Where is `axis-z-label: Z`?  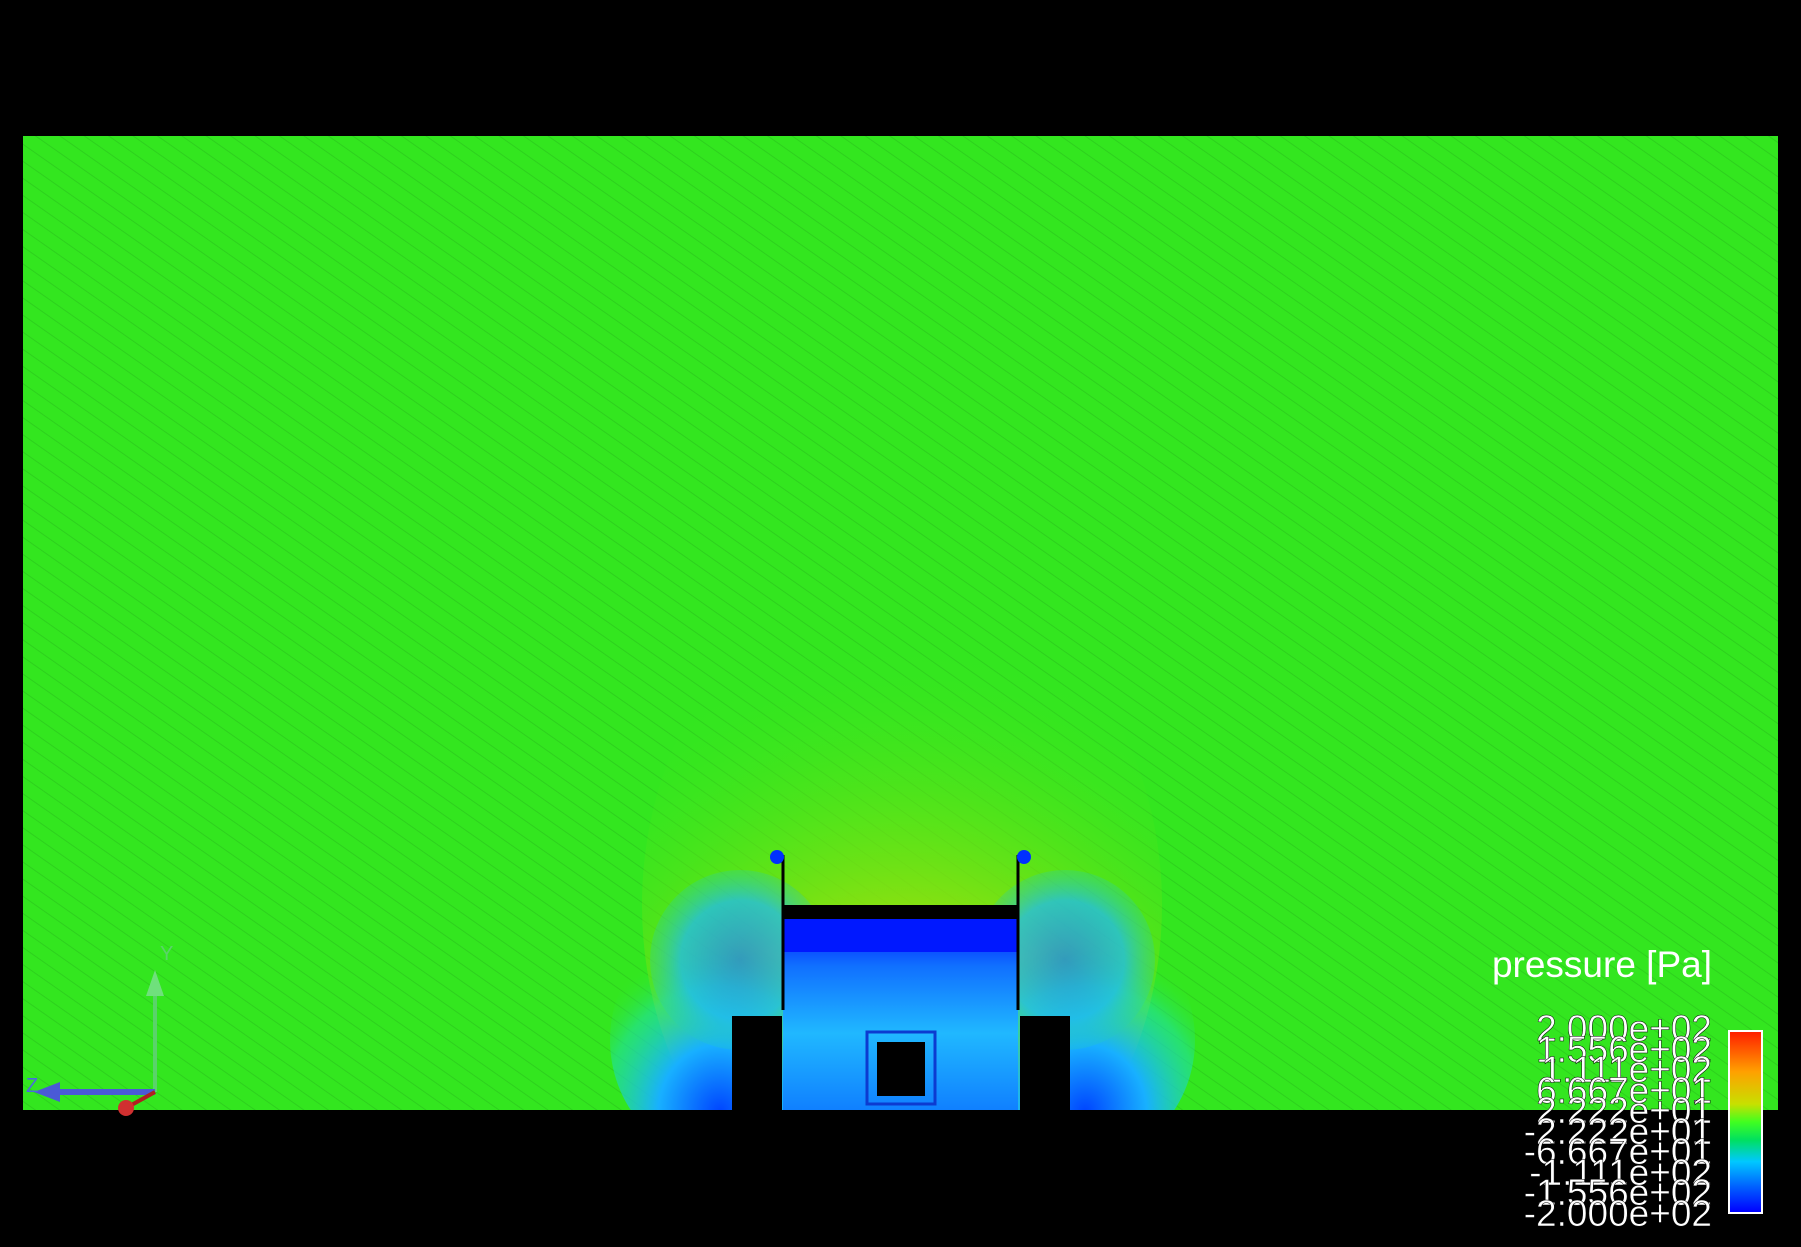
axis-z-label: Z is located at coordinates (32, 1086).